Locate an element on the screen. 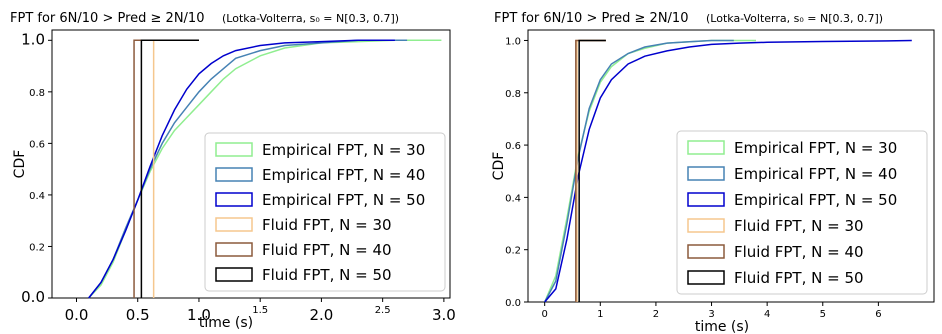  right-series-fluid-fpt-n-50-step is located at coordinates (592, 170).